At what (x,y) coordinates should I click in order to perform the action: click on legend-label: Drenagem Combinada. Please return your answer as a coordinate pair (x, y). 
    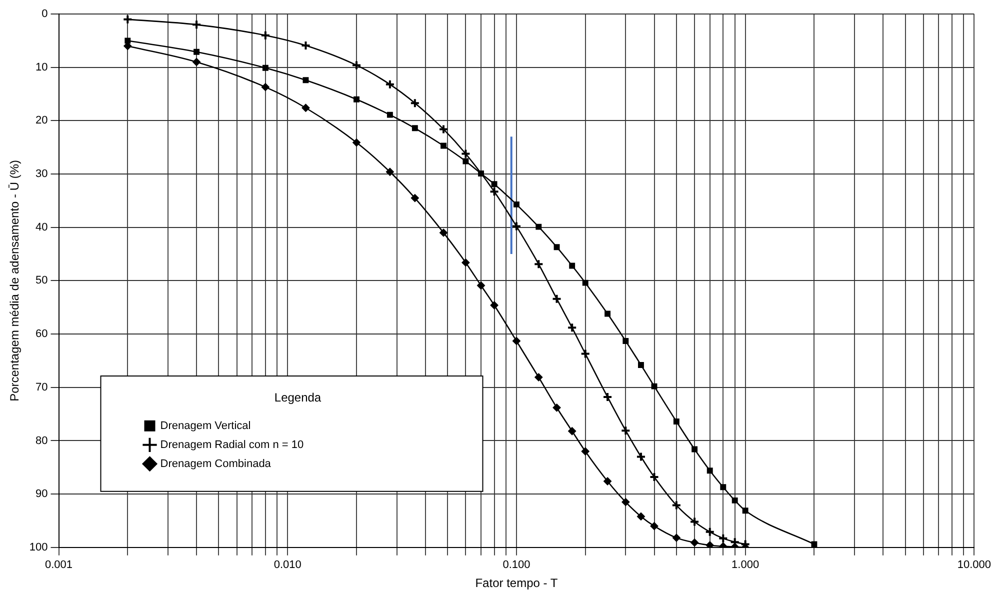
    Looking at the image, I should click on (216, 464).